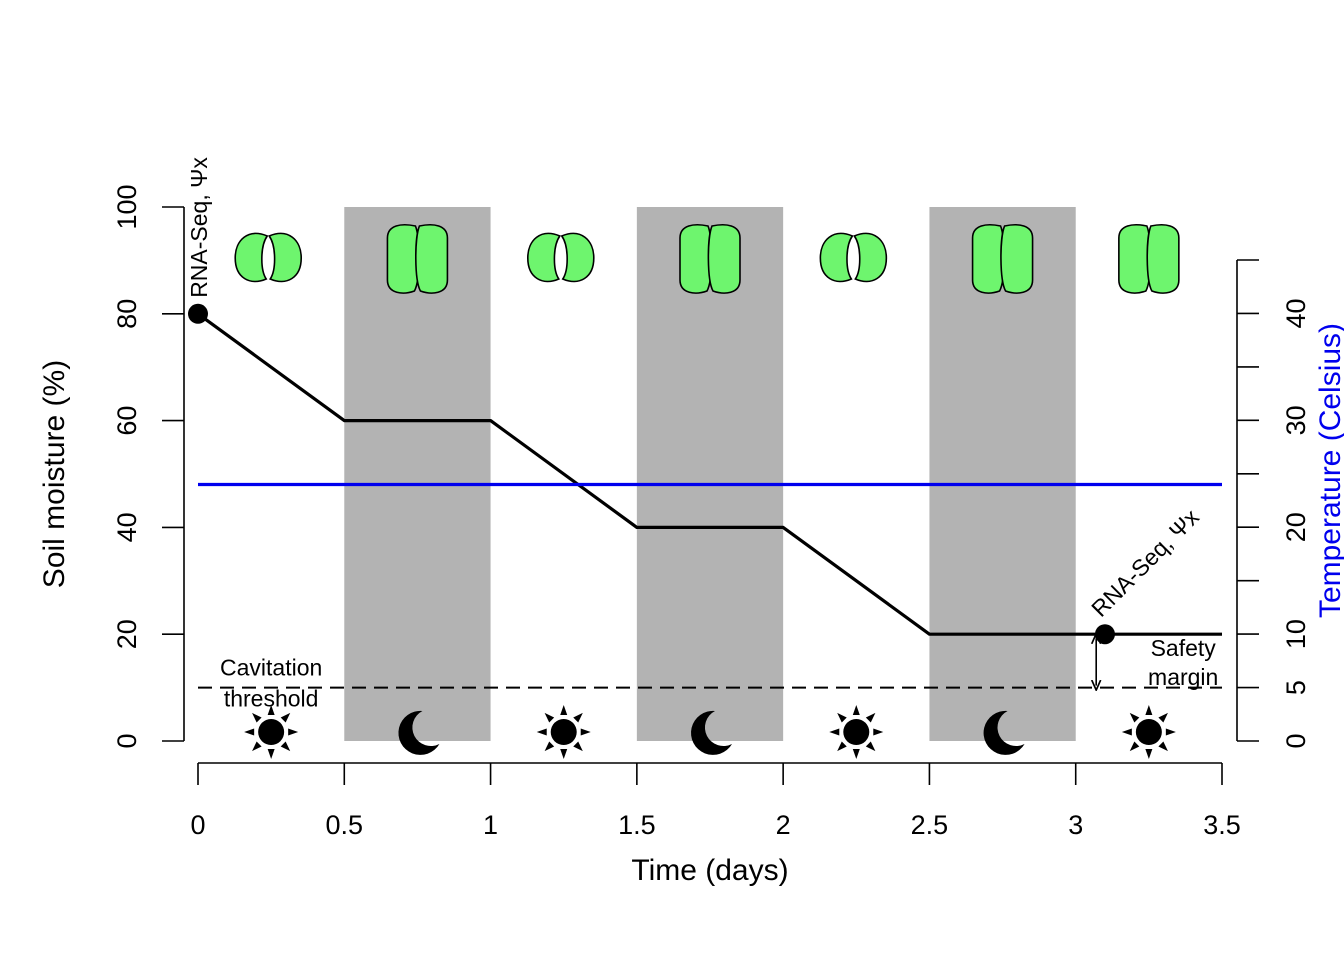  I want to click on y2-axis-title: Temperature (Celsius), so click(1329, 470).